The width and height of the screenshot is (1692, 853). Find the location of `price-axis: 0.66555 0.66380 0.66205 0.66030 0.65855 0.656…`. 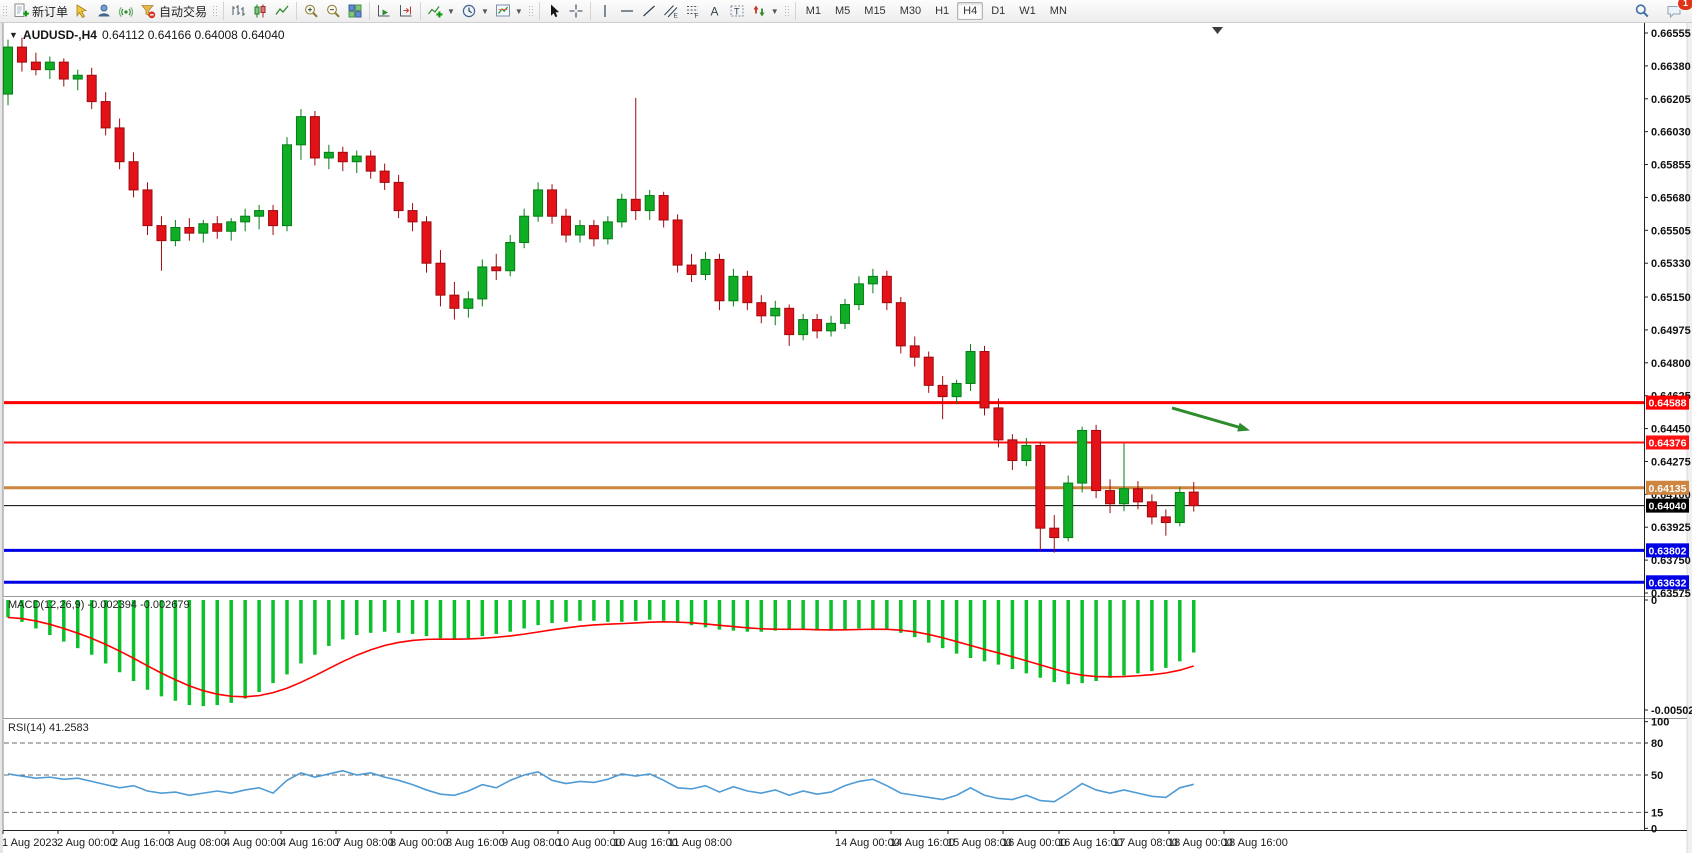

price-axis: 0.66555 0.66380 0.66205 0.66030 0.65855 0.656… is located at coordinates (1667, 314).